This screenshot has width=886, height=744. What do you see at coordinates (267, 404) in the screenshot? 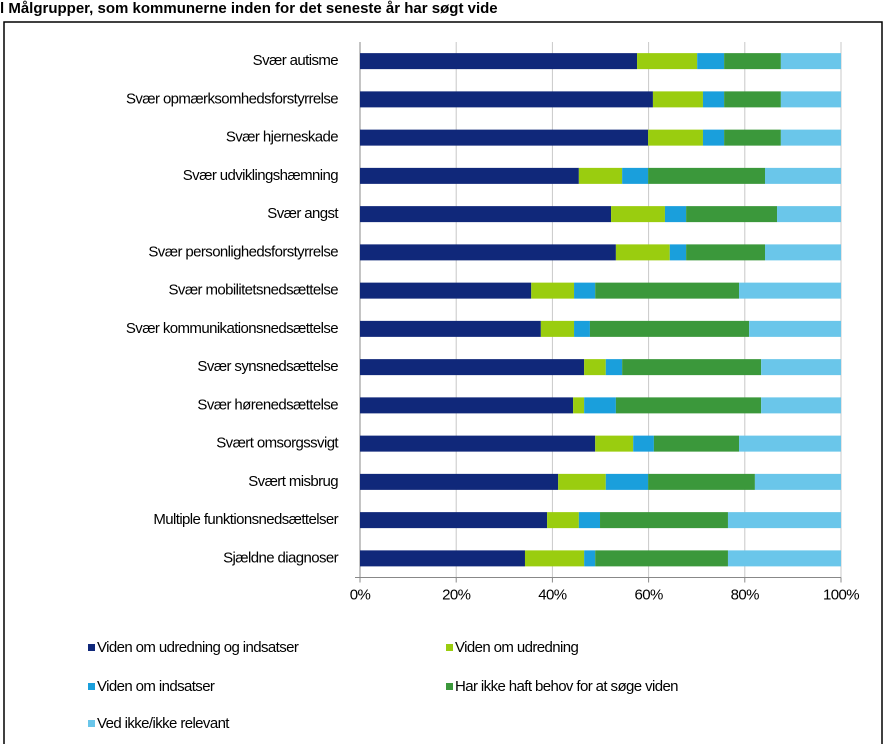
I see `y-tick-label: Svær hørenedsættelse` at bounding box center [267, 404].